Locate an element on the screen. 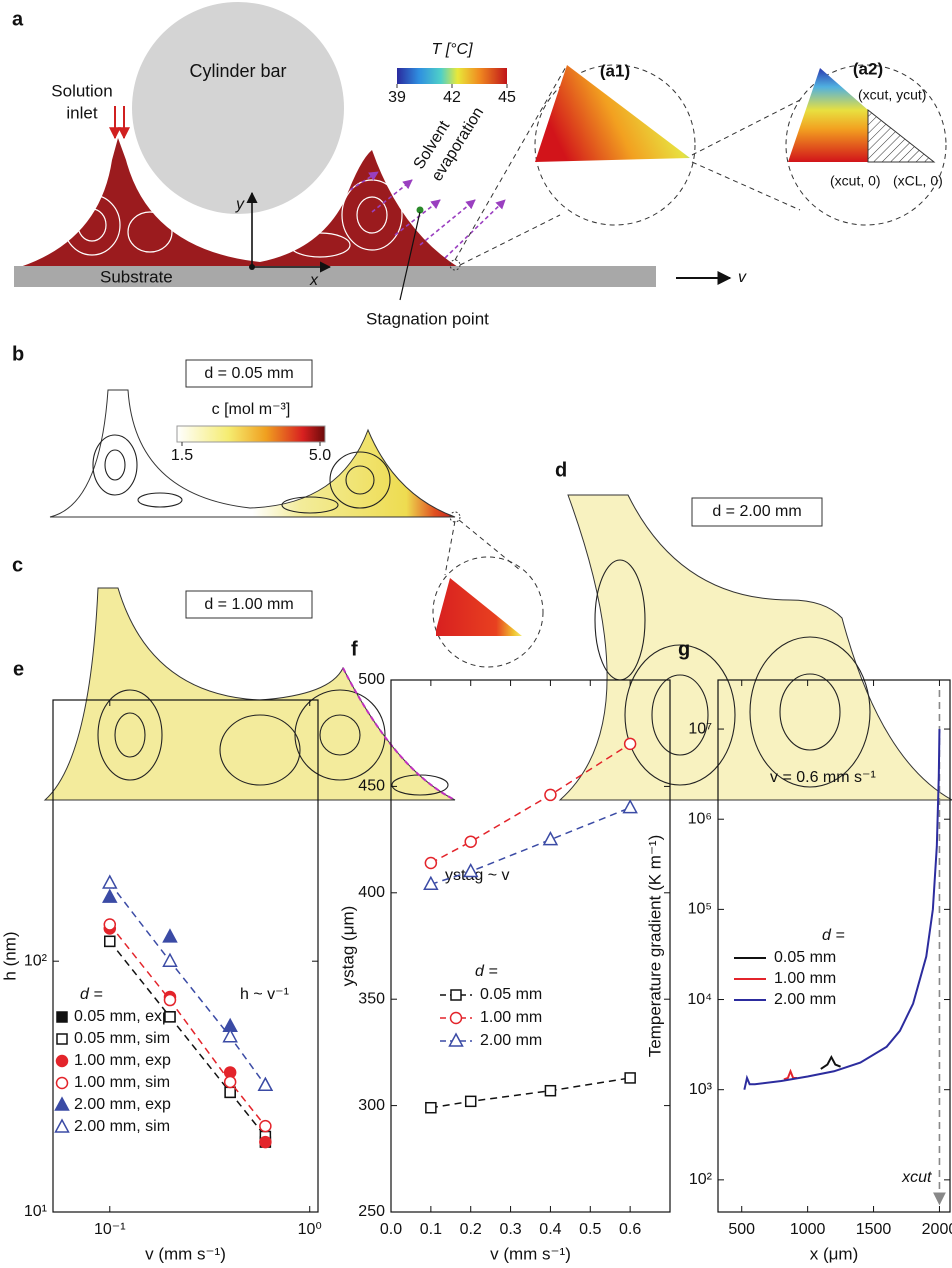 The width and height of the screenshot is (952, 1268). cut-region is located at coordinates (901, 135).